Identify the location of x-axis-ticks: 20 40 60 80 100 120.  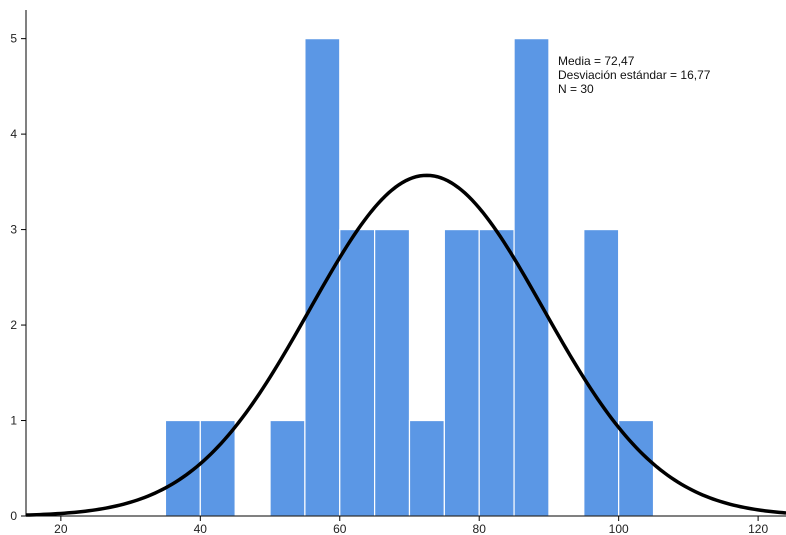
(411, 525).